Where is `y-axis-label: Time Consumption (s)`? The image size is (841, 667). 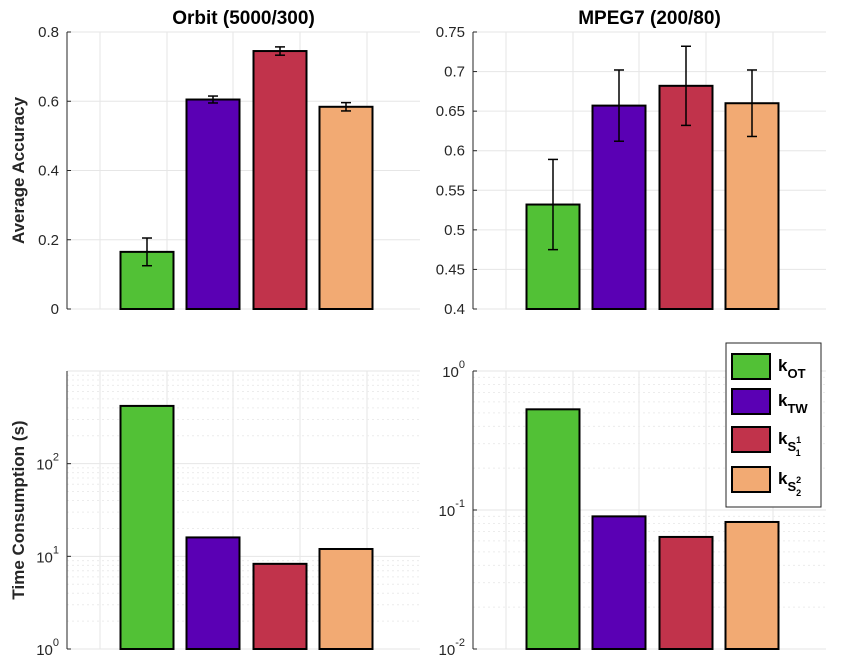
y-axis-label: Time Consumption (s) is located at coordinates (18, 509).